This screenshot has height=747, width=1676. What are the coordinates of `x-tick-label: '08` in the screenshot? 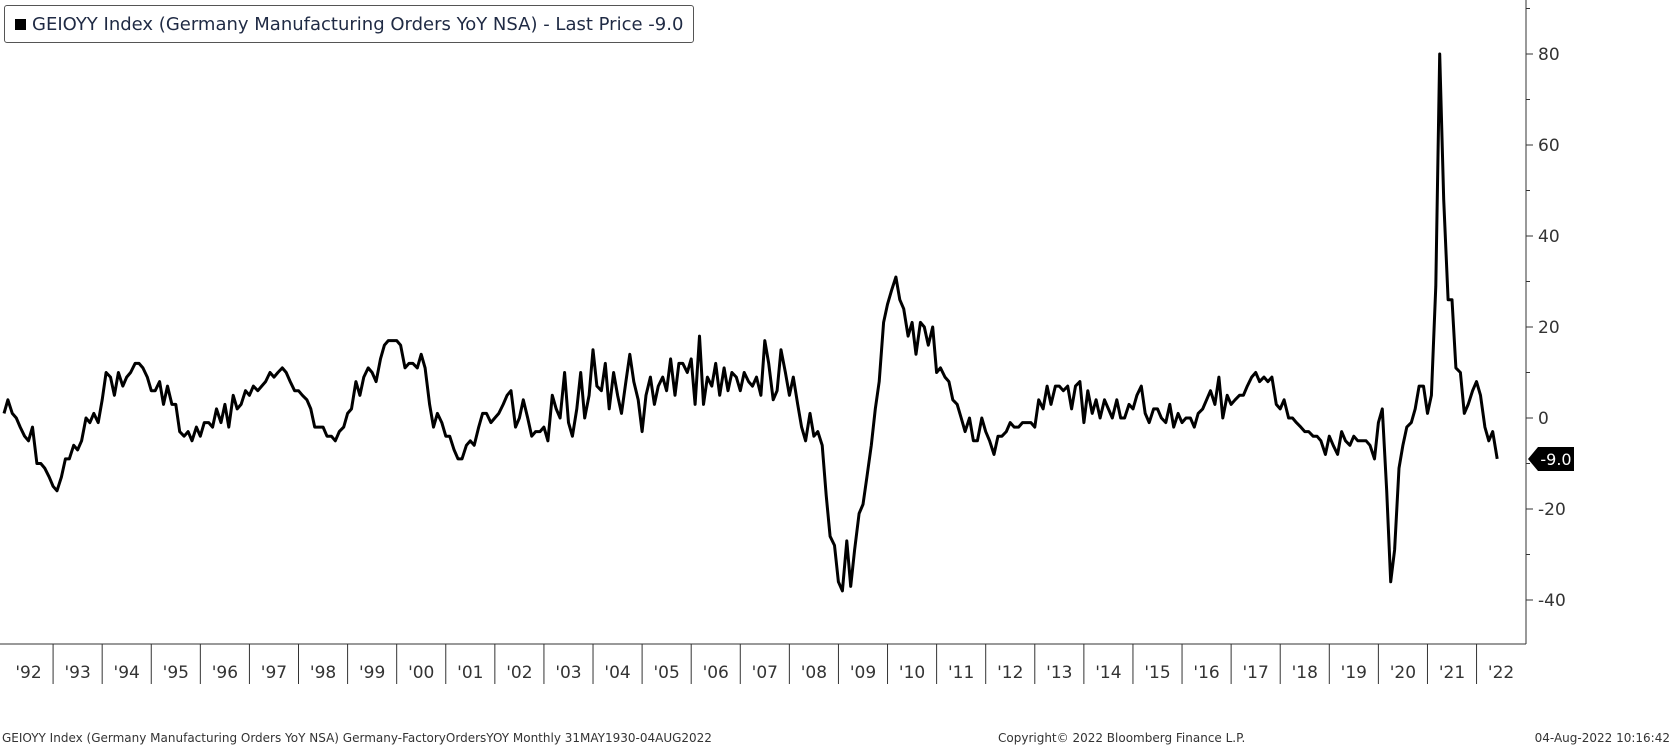 It's located at (814, 673).